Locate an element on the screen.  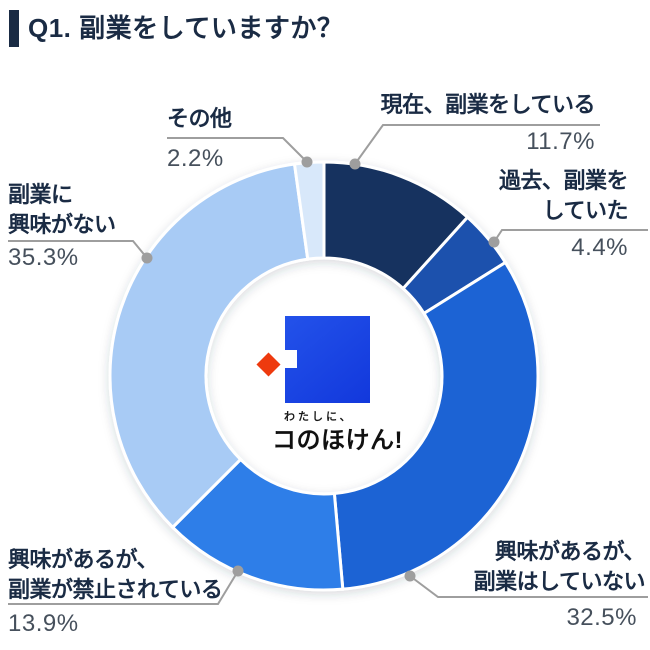
callout-other: その他 is located at coordinates (199, 119).